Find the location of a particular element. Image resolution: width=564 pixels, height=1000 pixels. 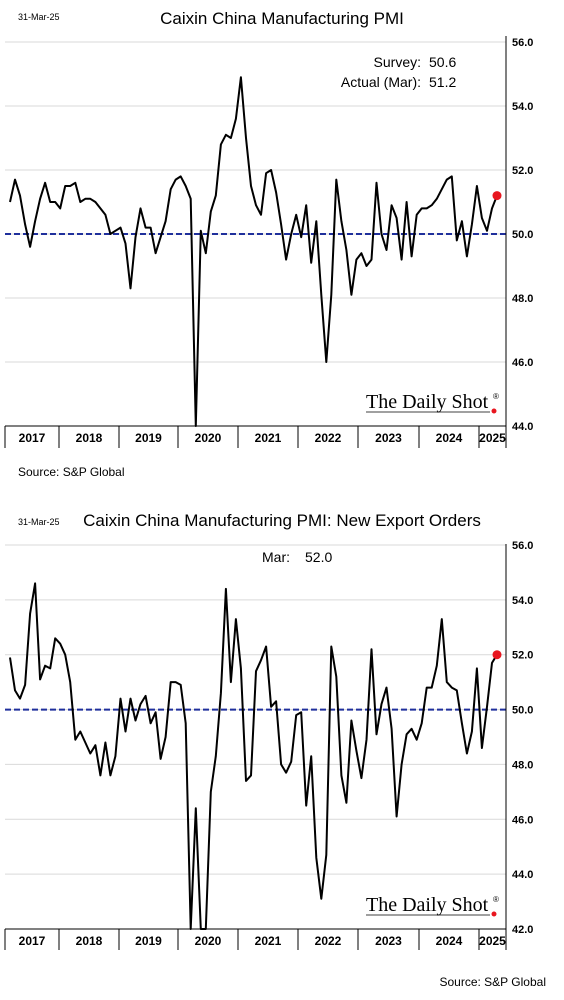

annotation-value: 52.0 is located at coordinates (318, 557).